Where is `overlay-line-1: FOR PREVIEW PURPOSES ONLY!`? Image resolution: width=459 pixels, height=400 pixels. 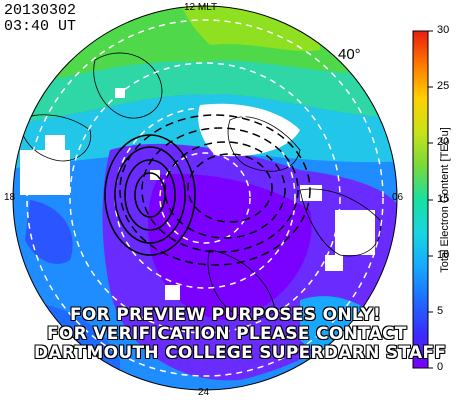 overlay-line-1: FOR PREVIEW PURPOSES ONLY! is located at coordinates (226, 315).